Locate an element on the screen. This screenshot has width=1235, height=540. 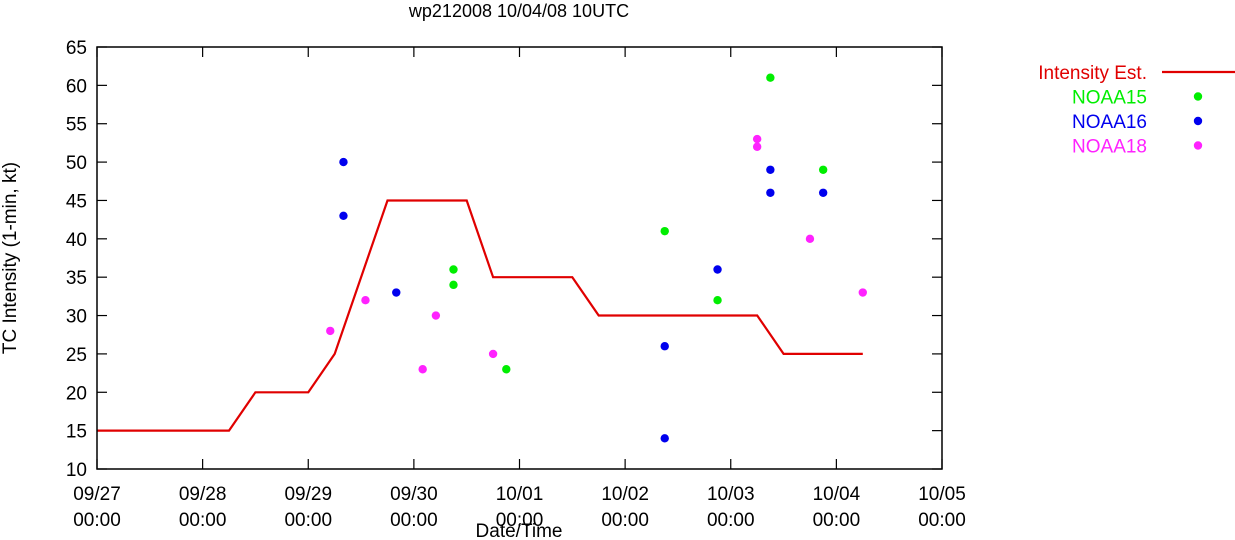
y-tick-label: 20 is located at coordinates (76, 393).